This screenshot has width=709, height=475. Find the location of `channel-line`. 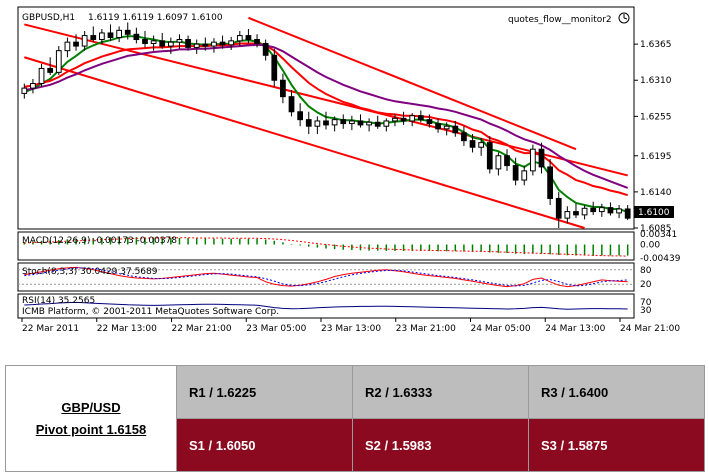

channel-line is located at coordinates (412, 83).